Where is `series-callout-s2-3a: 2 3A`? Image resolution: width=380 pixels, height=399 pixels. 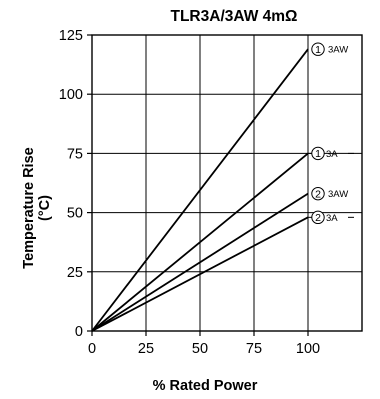
series-callout-s2-3a: 2 3A is located at coordinates (331, 217).